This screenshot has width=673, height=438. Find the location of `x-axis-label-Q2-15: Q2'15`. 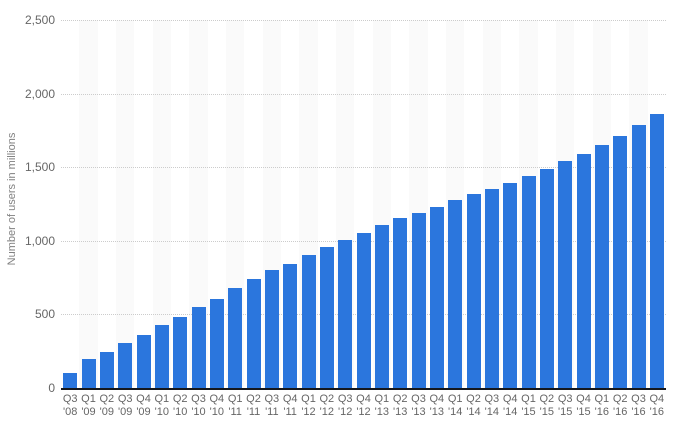

x-axis-label-Q2-15: Q2'15 is located at coordinates (547, 406).